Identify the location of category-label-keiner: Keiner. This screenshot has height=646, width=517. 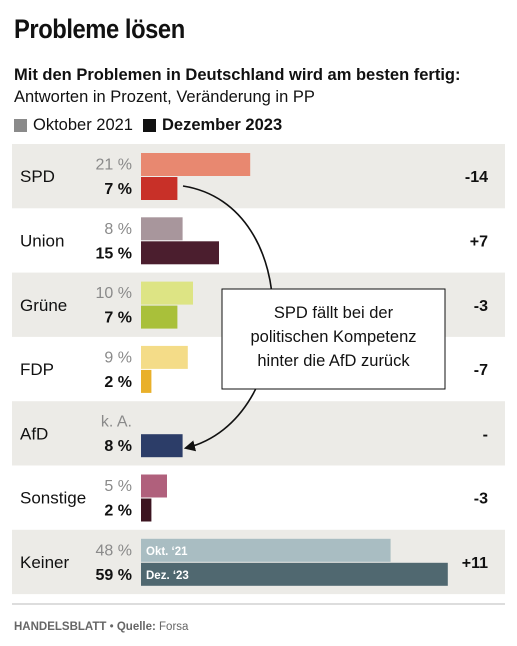
(44, 562).